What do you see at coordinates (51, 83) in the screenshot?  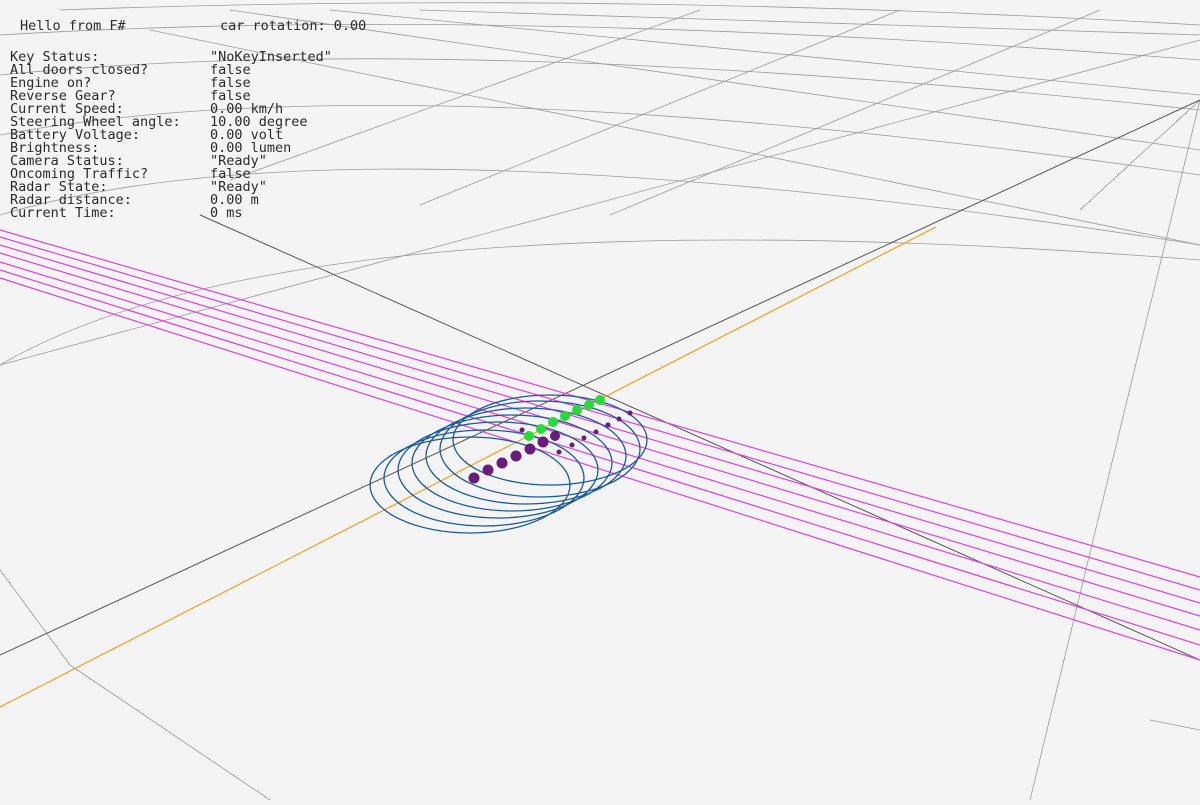 I see `status-label: Engine on?` at bounding box center [51, 83].